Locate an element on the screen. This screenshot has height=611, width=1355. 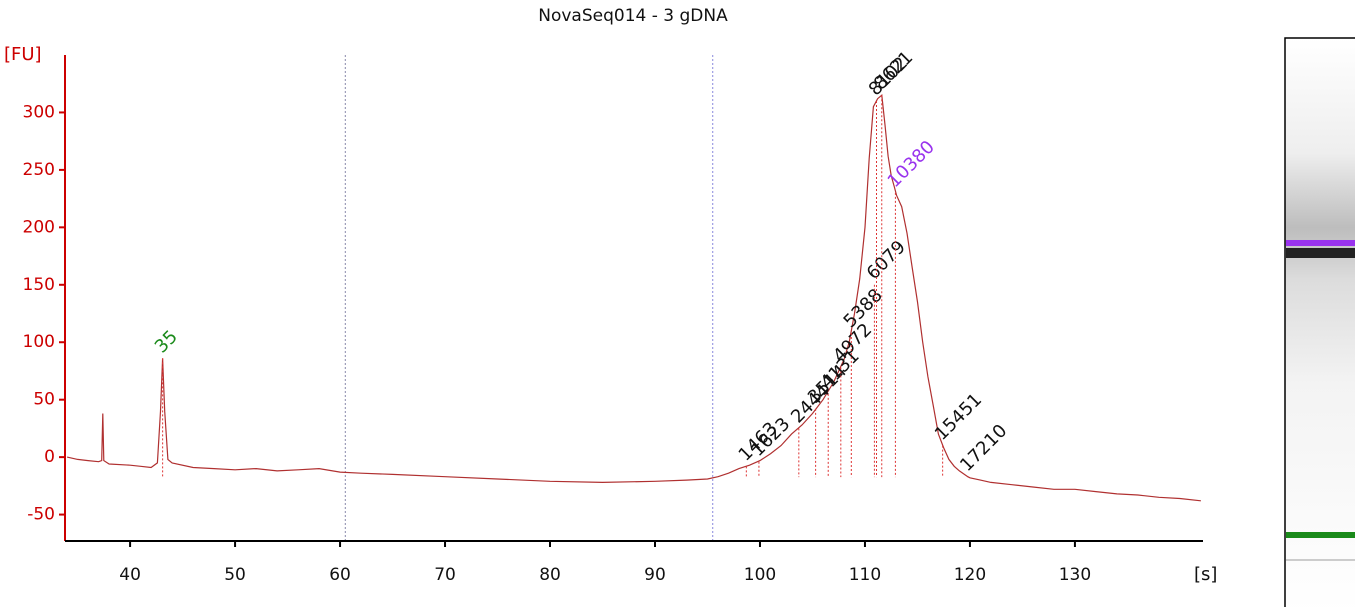
x-tick-label: 110 is located at coordinates (865, 575).